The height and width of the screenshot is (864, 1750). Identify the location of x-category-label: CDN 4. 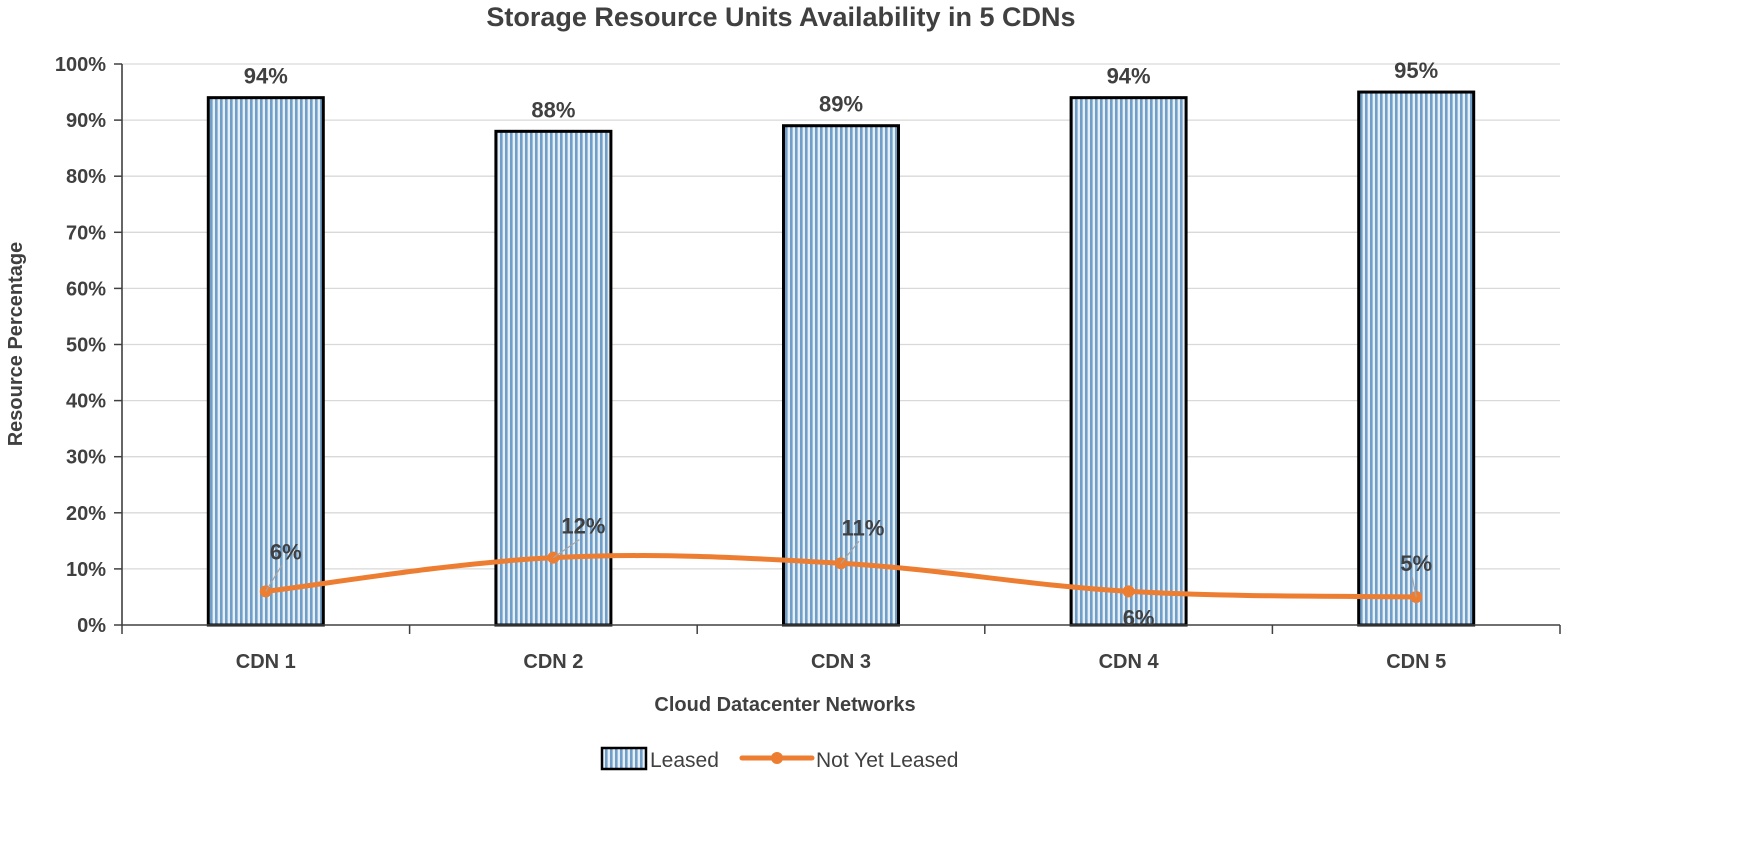
(1129, 662).